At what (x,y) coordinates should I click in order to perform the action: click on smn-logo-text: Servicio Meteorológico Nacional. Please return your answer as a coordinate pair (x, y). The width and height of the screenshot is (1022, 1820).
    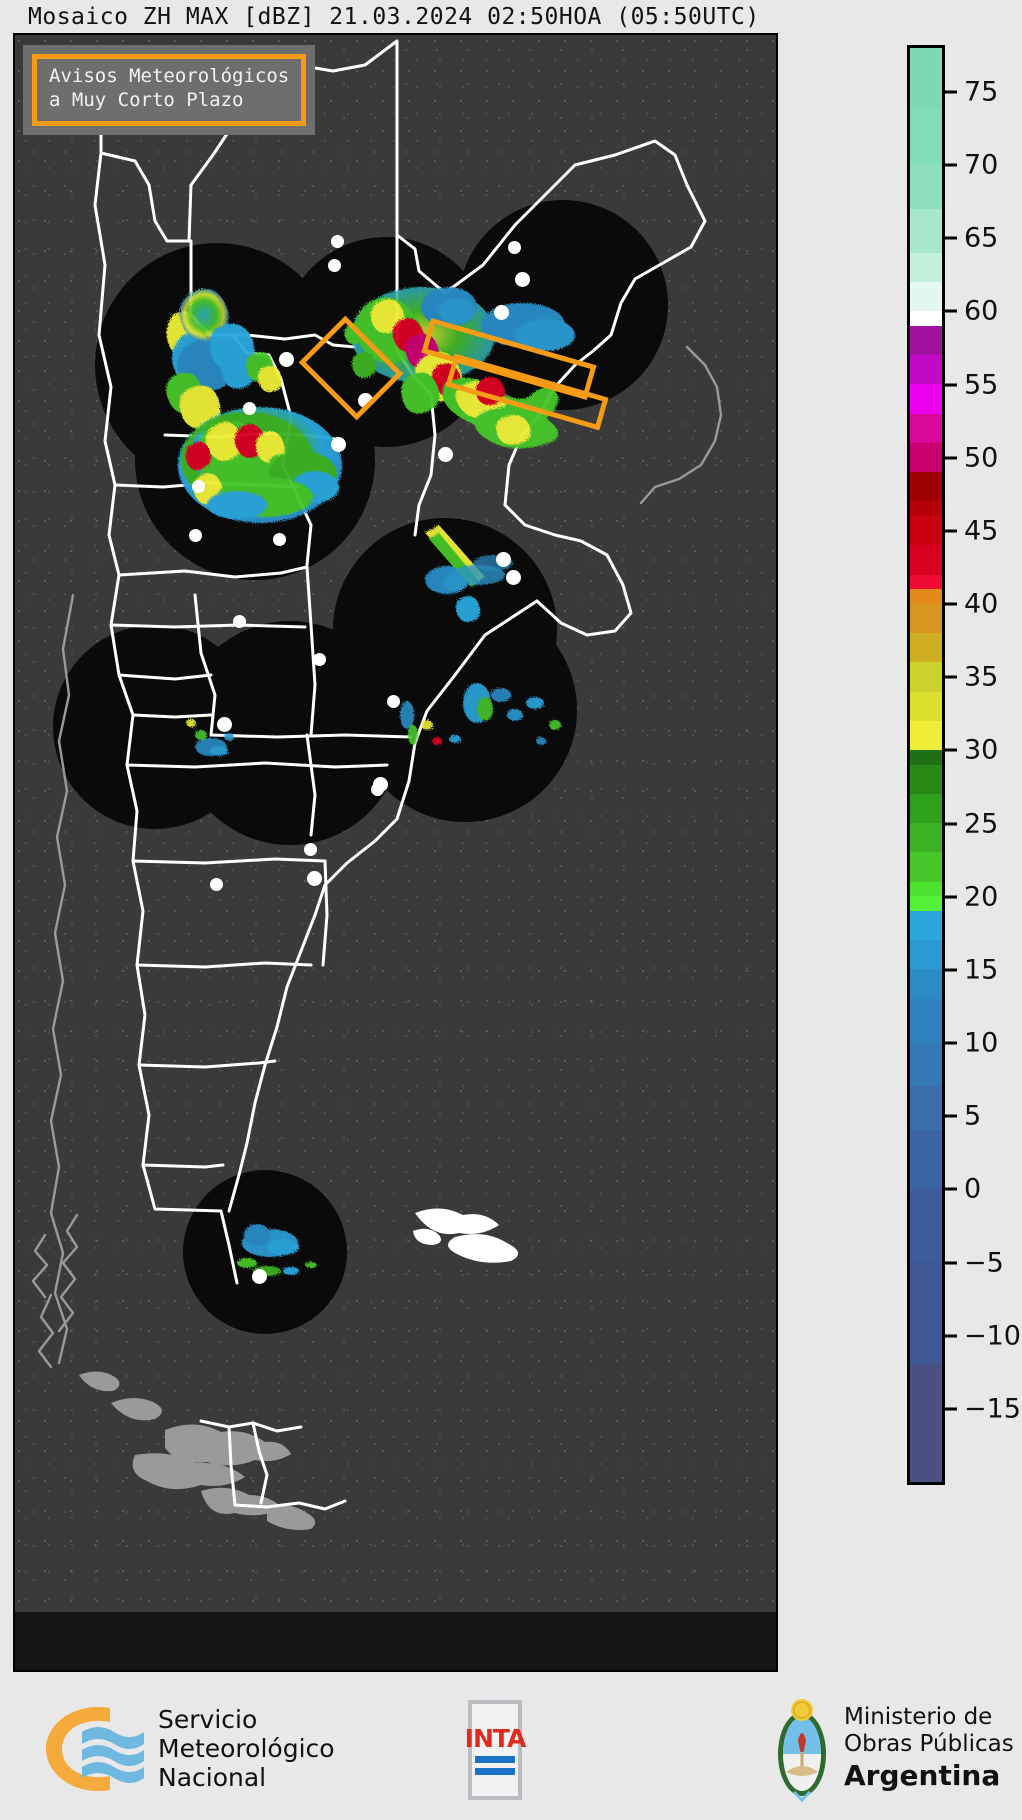
    Looking at the image, I should click on (246, 1748).